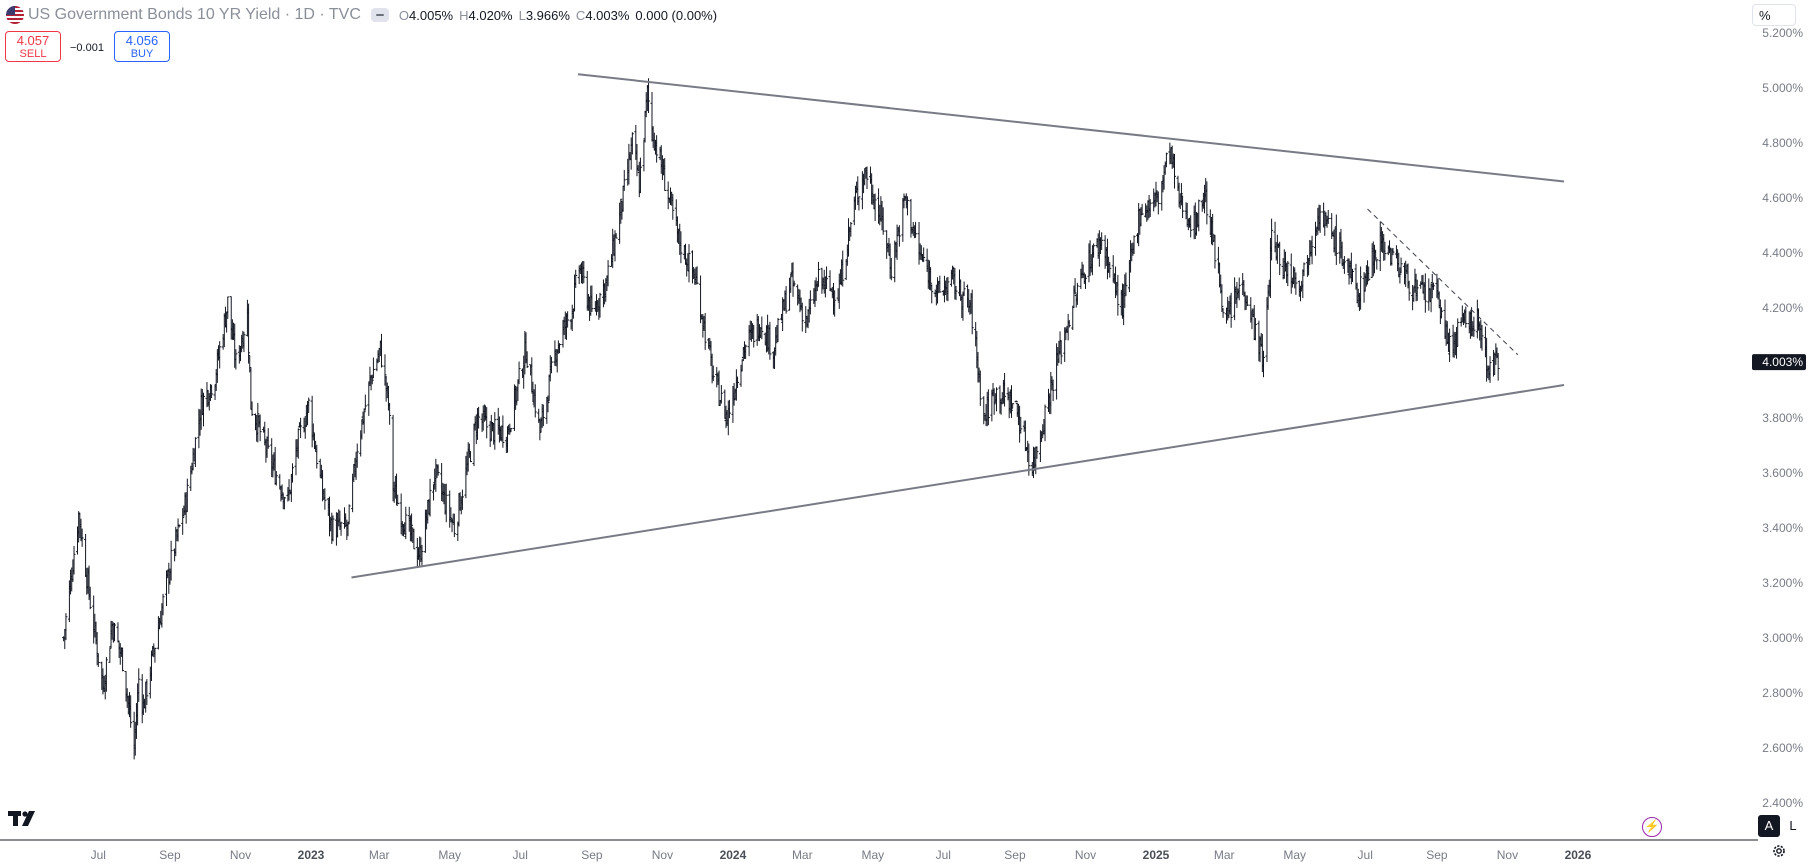 Image resolution: width=1810 pixels, height=866 pixels. I want to click on y-tick-label: 3.800%, so click(1782, 418).